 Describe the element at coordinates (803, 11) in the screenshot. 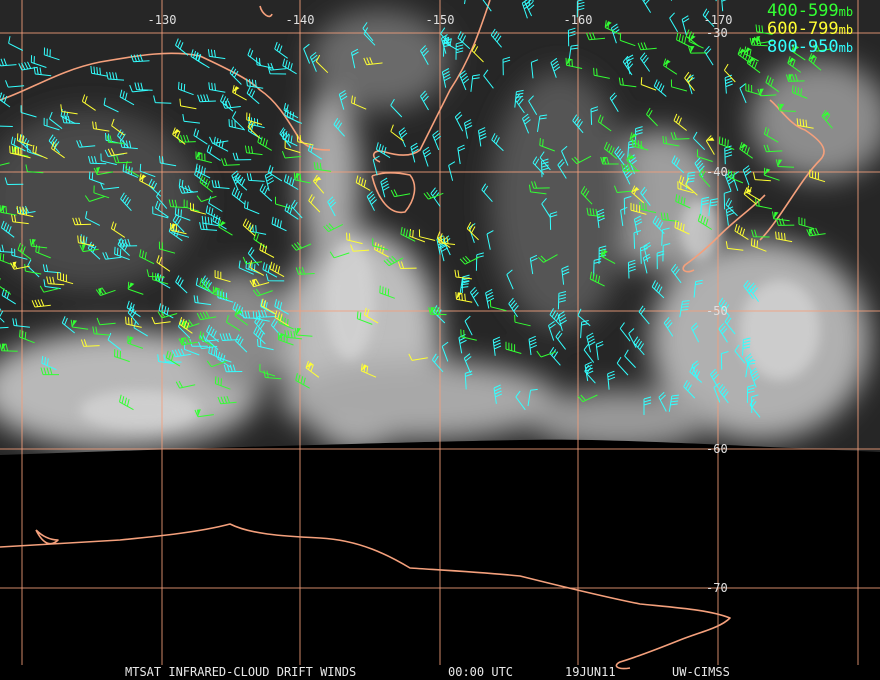

I see `legend-label: 400-599` at that location.